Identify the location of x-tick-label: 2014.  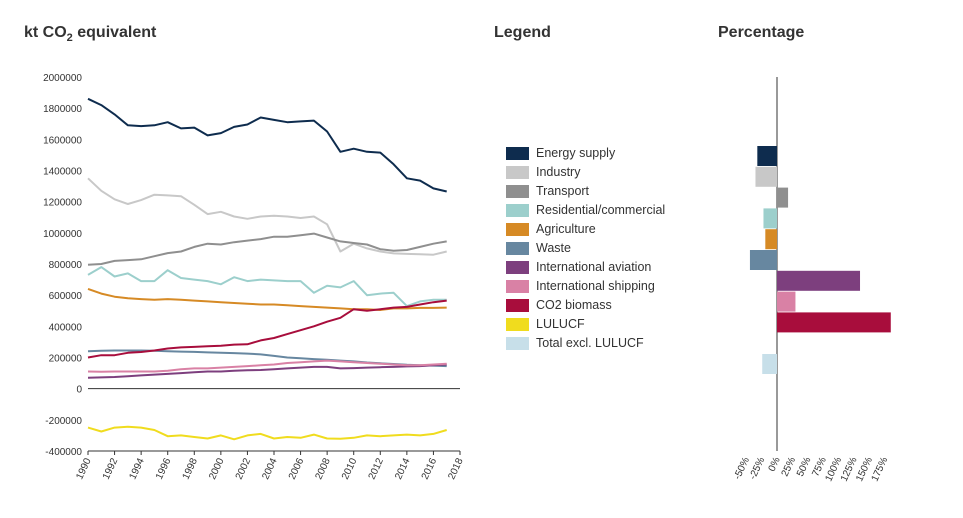
(403, 468).